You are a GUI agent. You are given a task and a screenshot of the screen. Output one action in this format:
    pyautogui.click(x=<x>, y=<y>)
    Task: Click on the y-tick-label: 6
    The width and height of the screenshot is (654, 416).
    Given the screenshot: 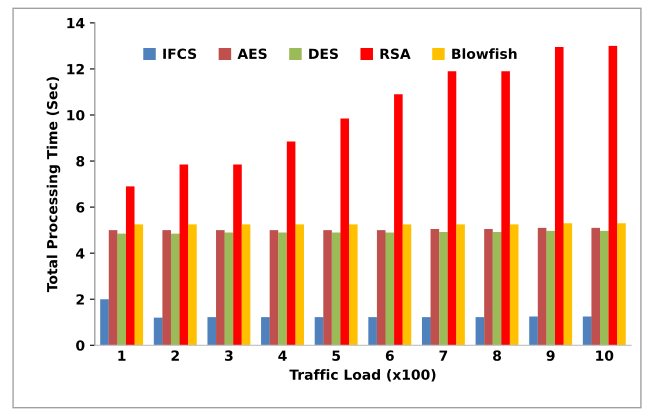 What is the action you would take?
    pyautogui.click(x=80, y=207)
    